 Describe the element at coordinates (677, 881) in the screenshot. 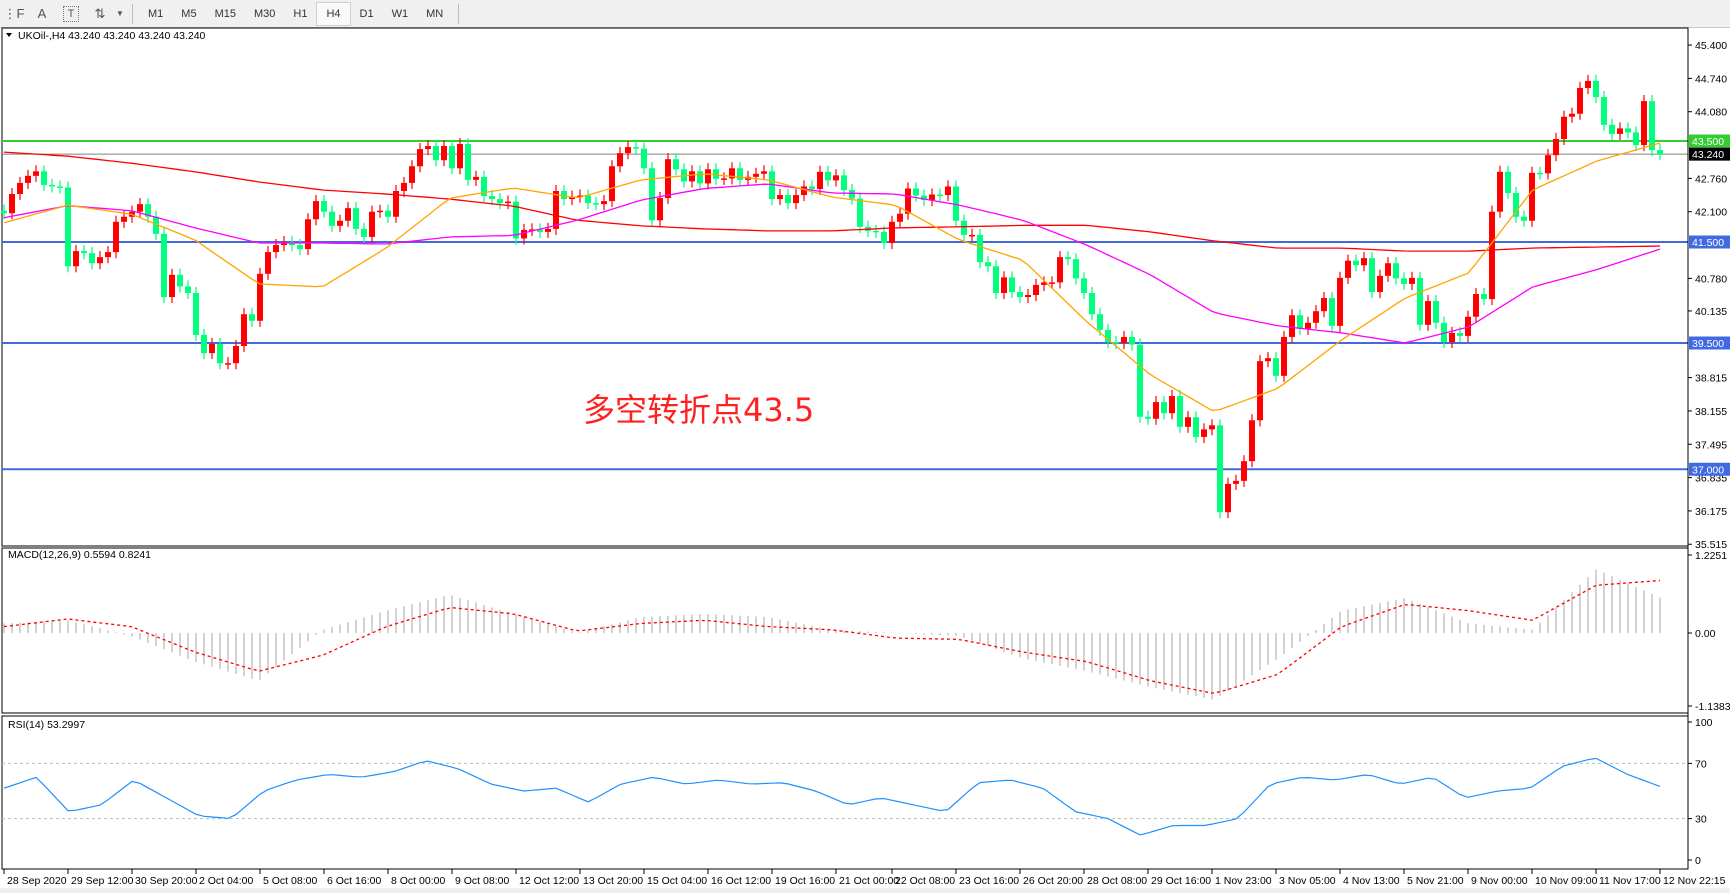

I see `x-tick-label: 15 Oct 04:00` at that location.